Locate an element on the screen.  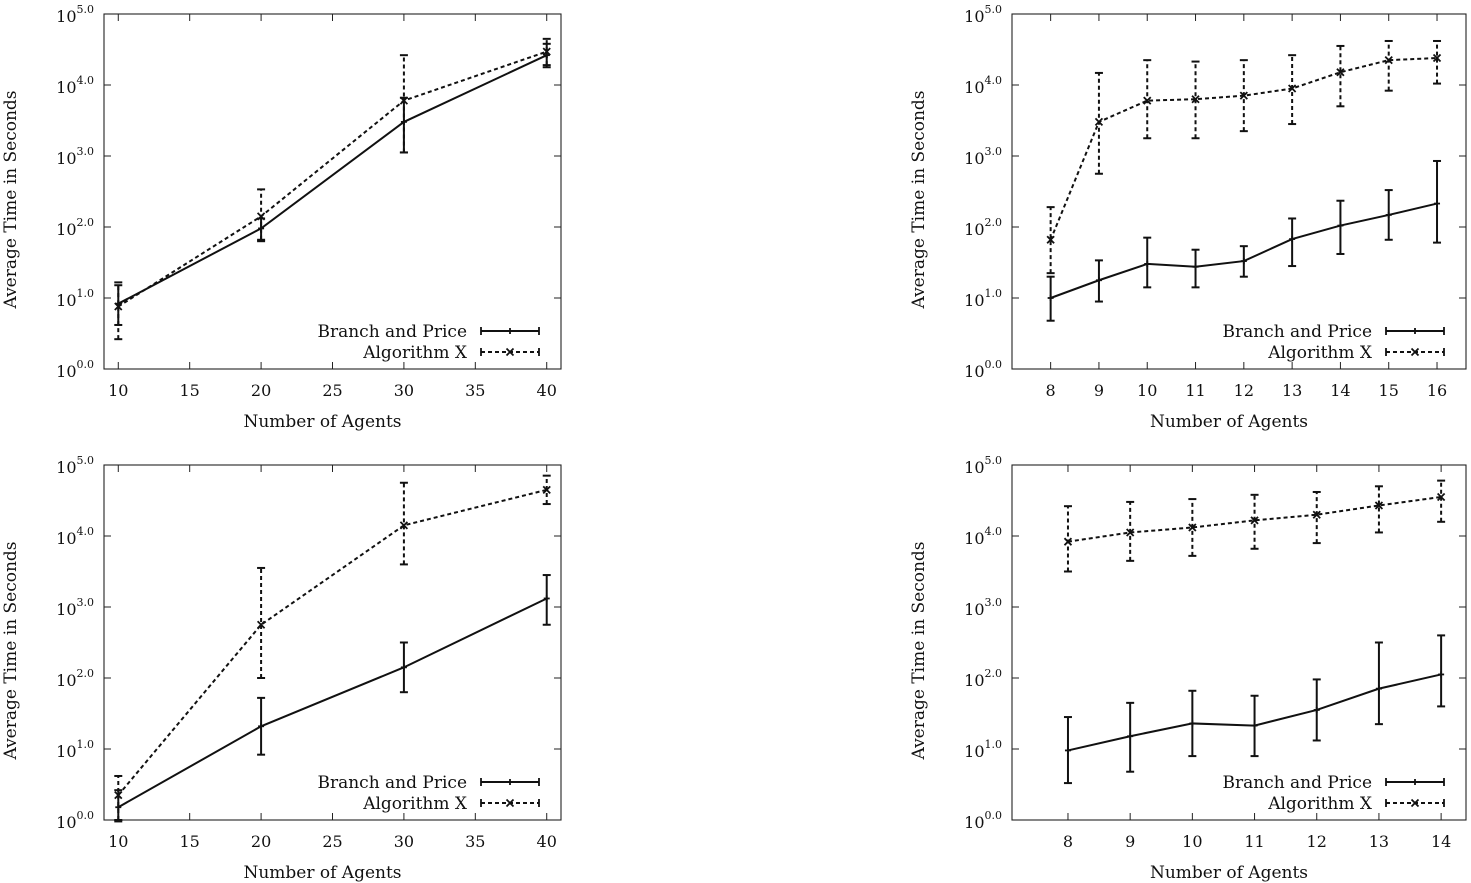
series-line is located at coordinates (332, 703).